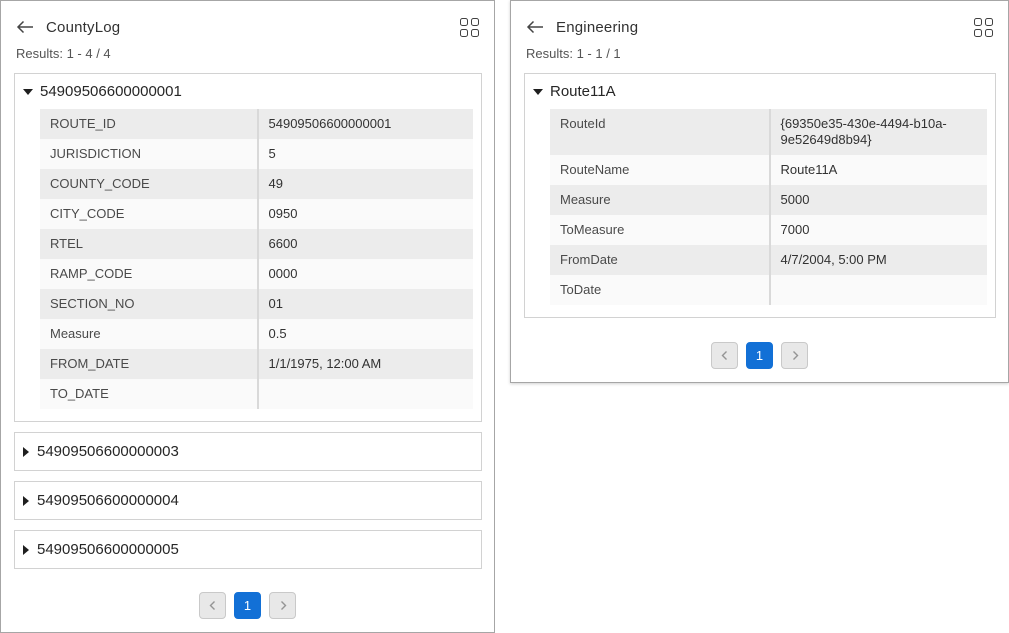 The width and height of the screenshot is (1009, 633). What do you see at coordinates (878, 260) in the screenshot?
I see `field-value: 4/7/2004, 5:00 PM` at bounding box center [878, 260].